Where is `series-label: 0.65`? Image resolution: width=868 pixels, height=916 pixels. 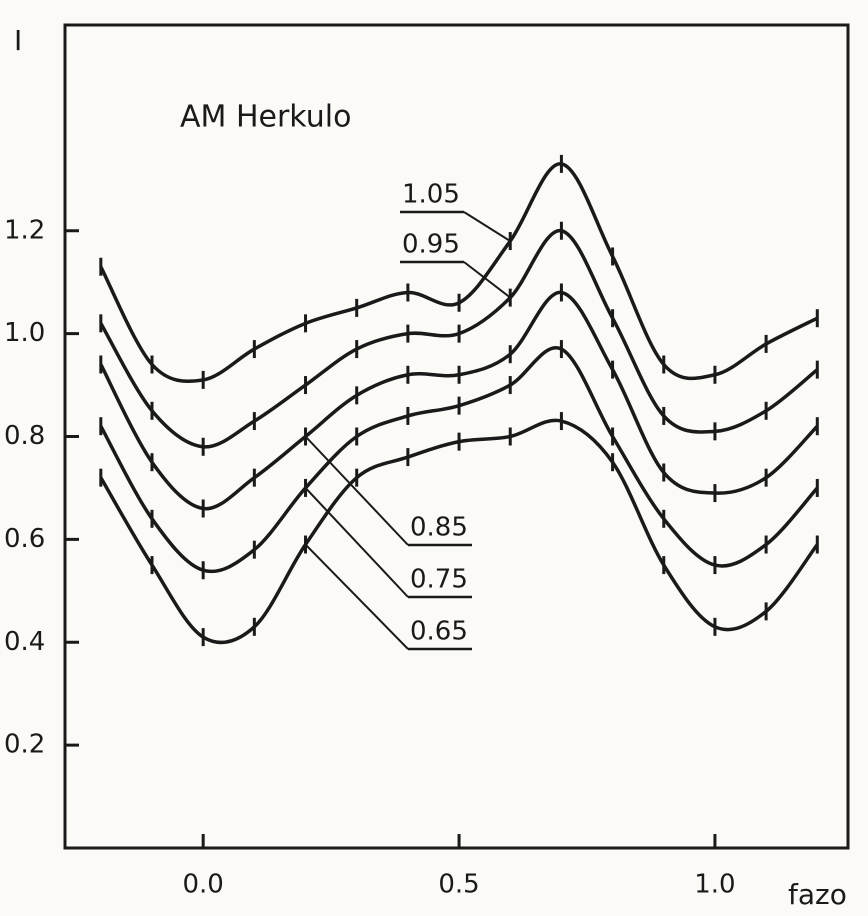 series-label: 0.65 is located at coordinates (439, 632).